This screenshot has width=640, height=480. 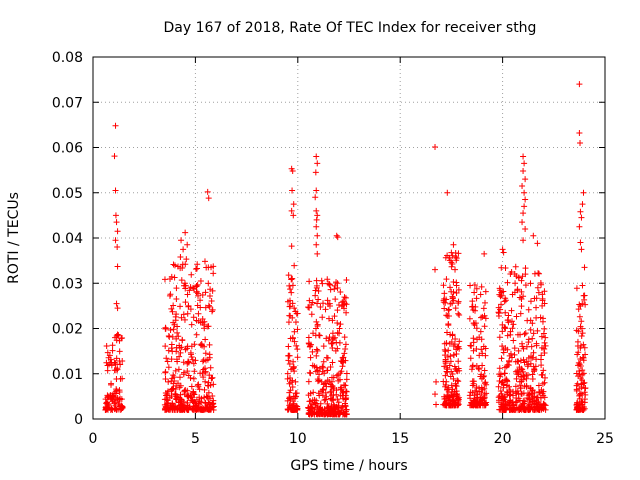 I want to click on x-tick-label: 25, so click(x=605, y=439).